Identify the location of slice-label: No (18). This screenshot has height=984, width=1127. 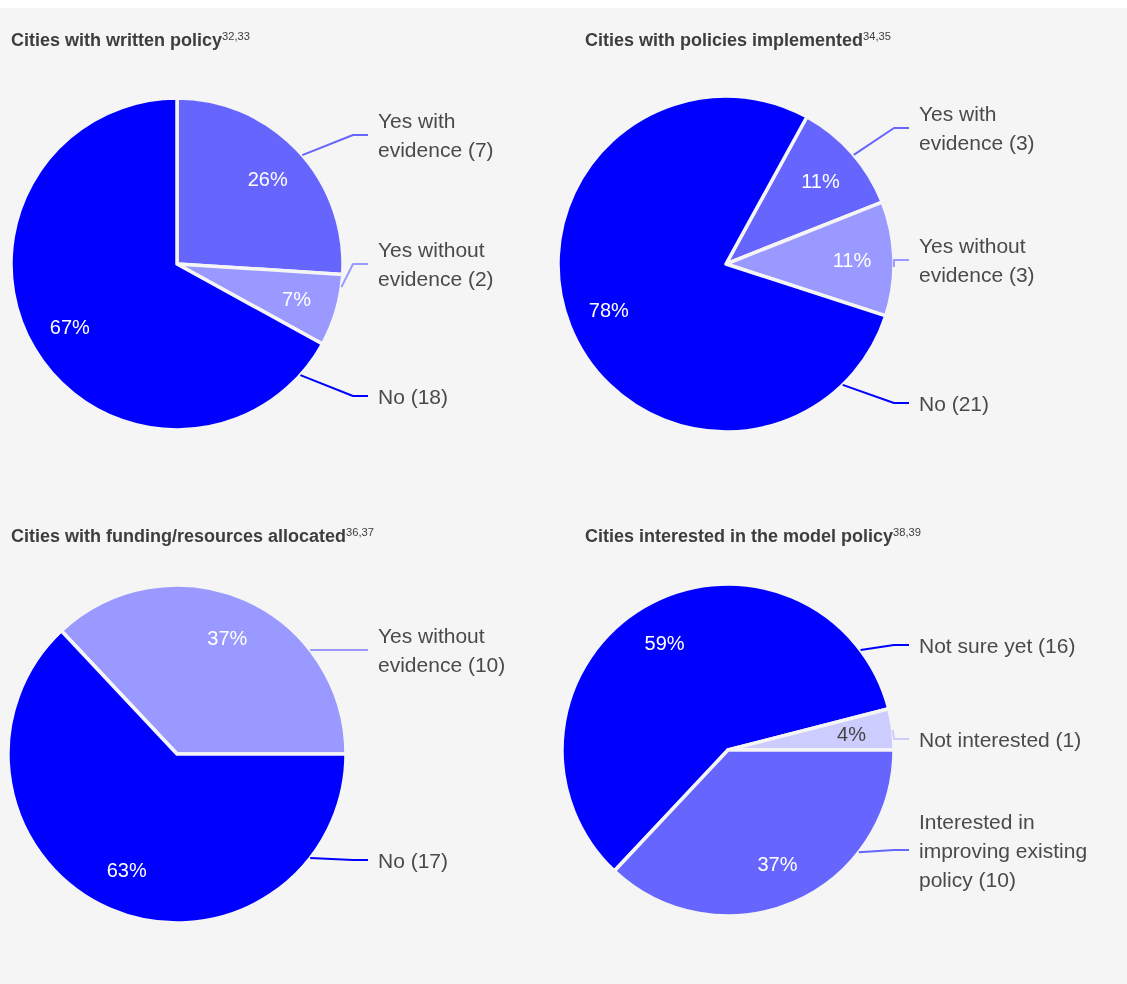
(413, 396).